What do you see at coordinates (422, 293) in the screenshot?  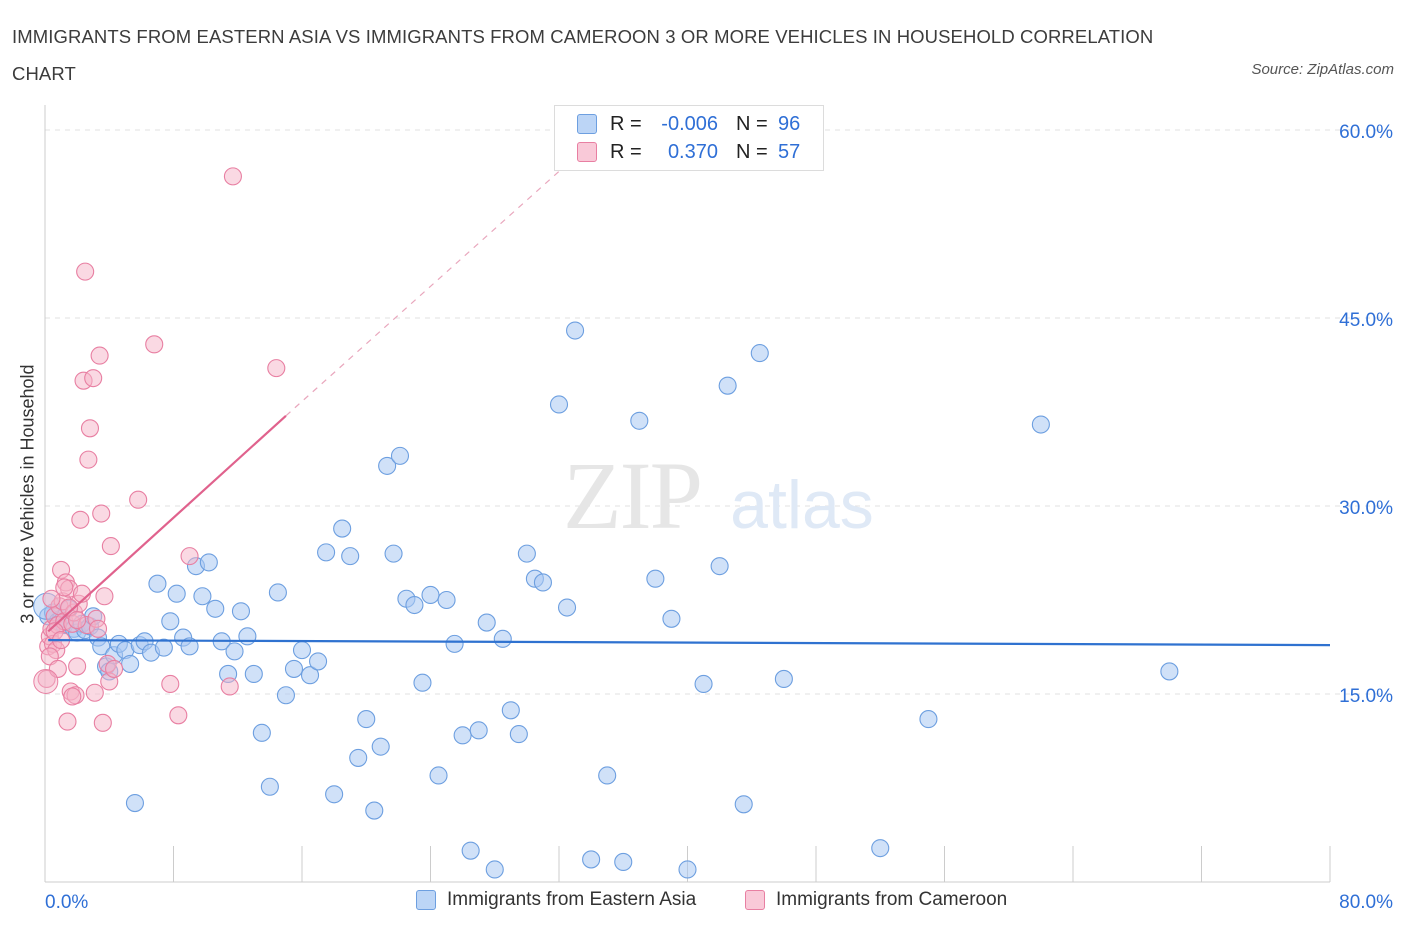 I see `trend-extension-cameroon` at bounding box center [422, 293].